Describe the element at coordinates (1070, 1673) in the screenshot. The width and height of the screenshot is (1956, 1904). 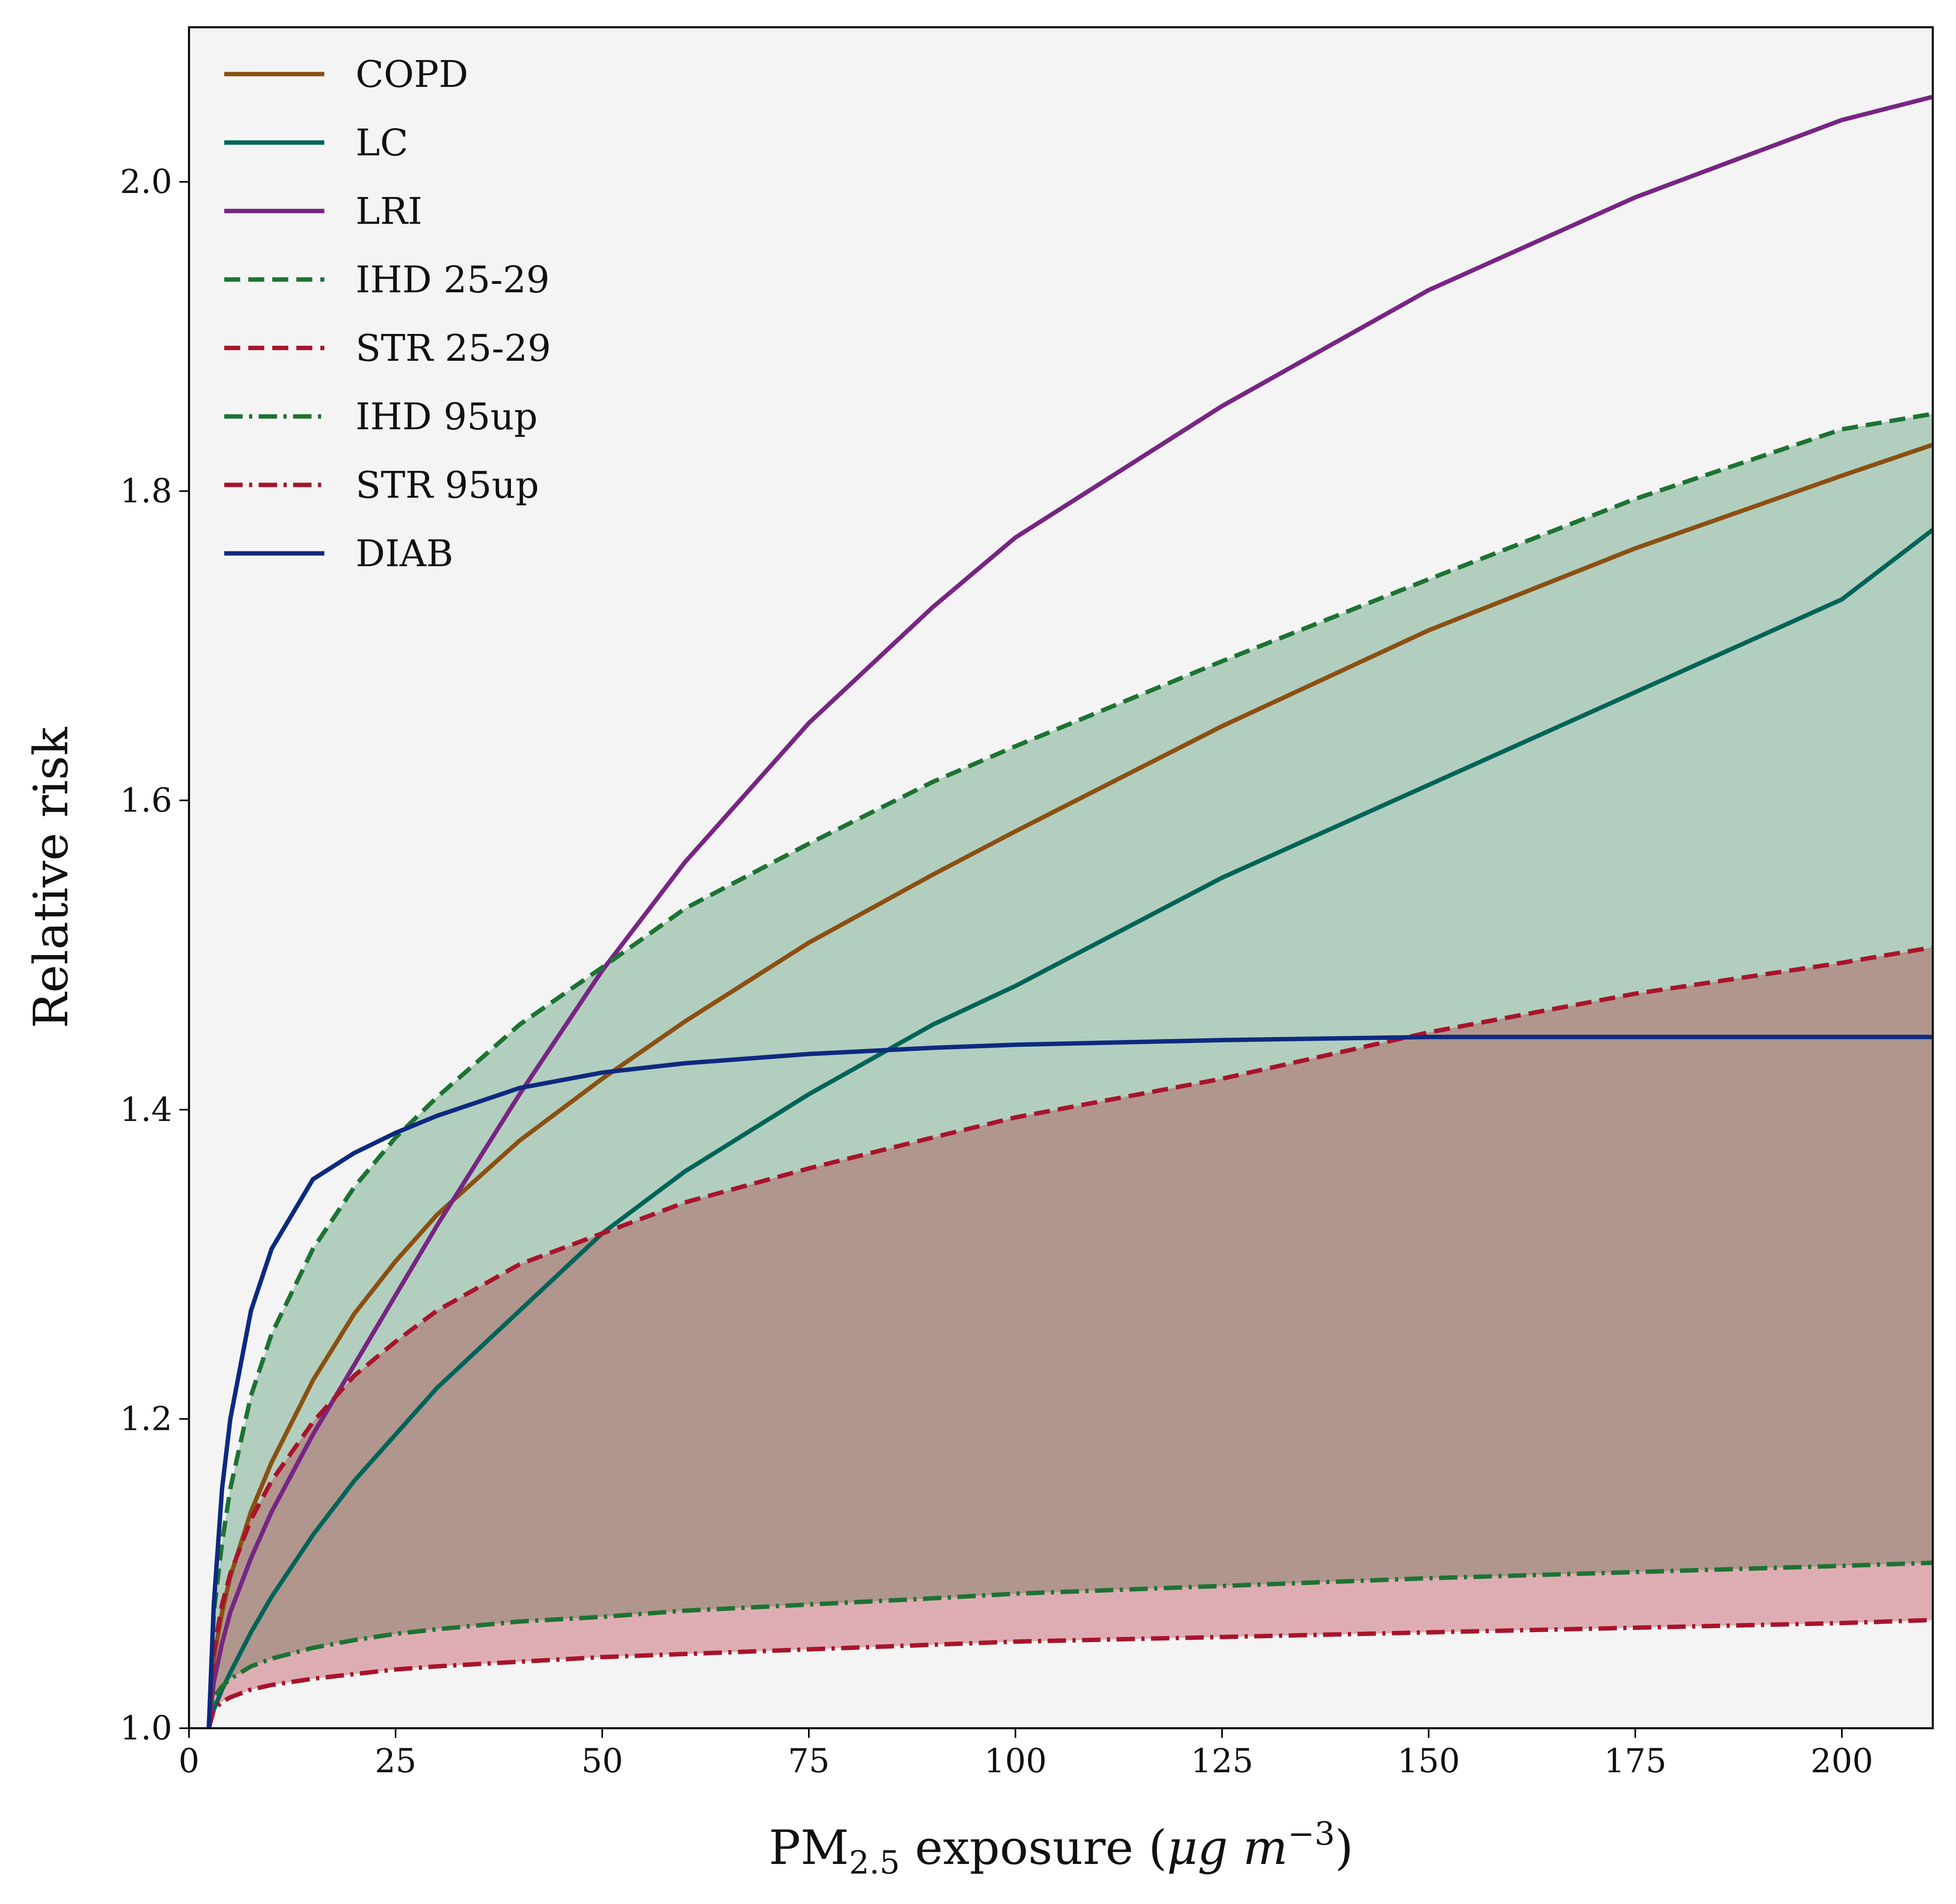
I see `series-line-str-95up` at that location.